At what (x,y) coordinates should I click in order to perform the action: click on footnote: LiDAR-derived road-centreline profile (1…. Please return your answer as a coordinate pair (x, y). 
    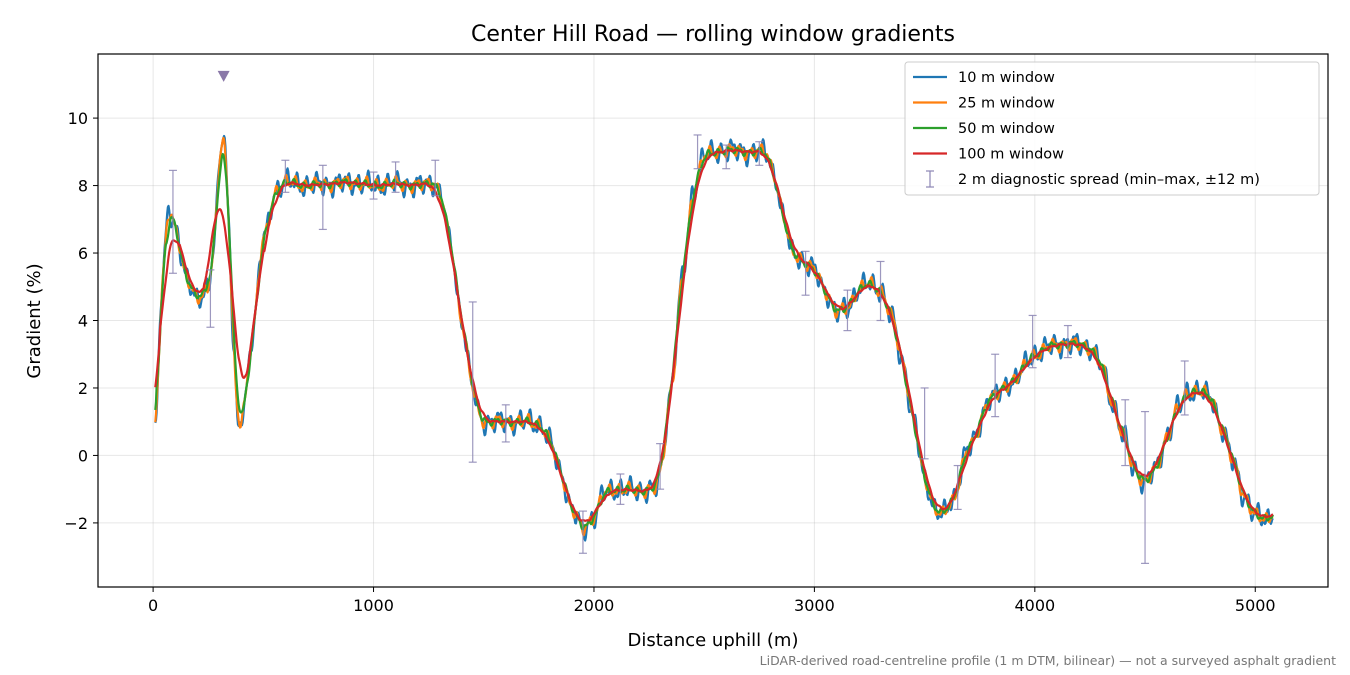
    Looking at the image, I should click on (1048, 660).